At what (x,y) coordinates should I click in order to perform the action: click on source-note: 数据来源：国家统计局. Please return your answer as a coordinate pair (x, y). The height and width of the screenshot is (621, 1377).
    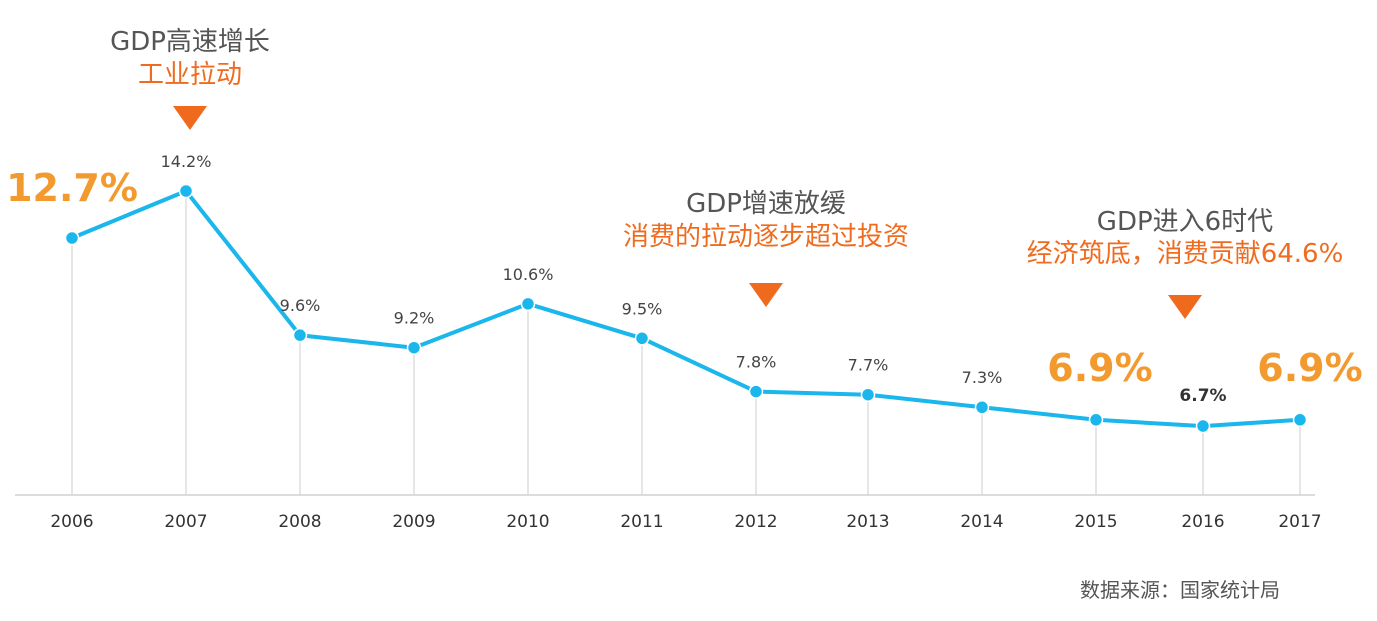
    Looking at the image, I should click on (1180, 590).